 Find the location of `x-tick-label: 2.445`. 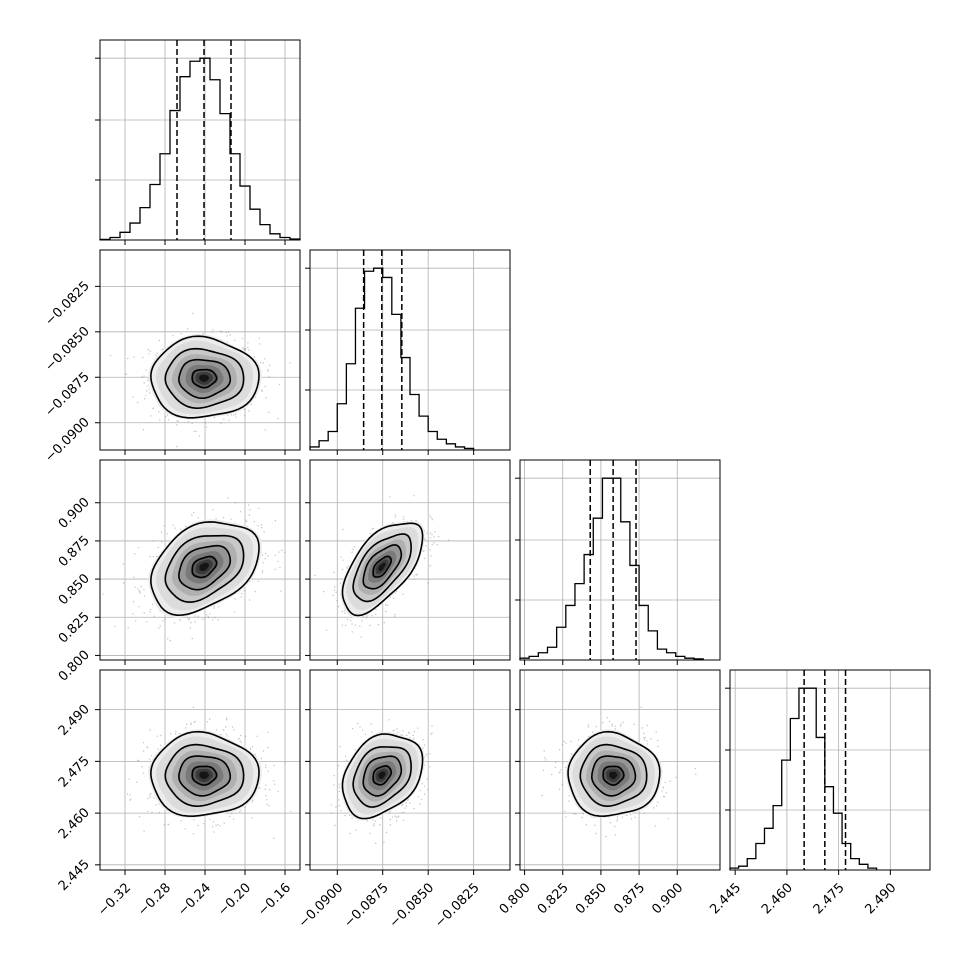

x-tick-label: 2.445 is located at coordinates (725, 898).